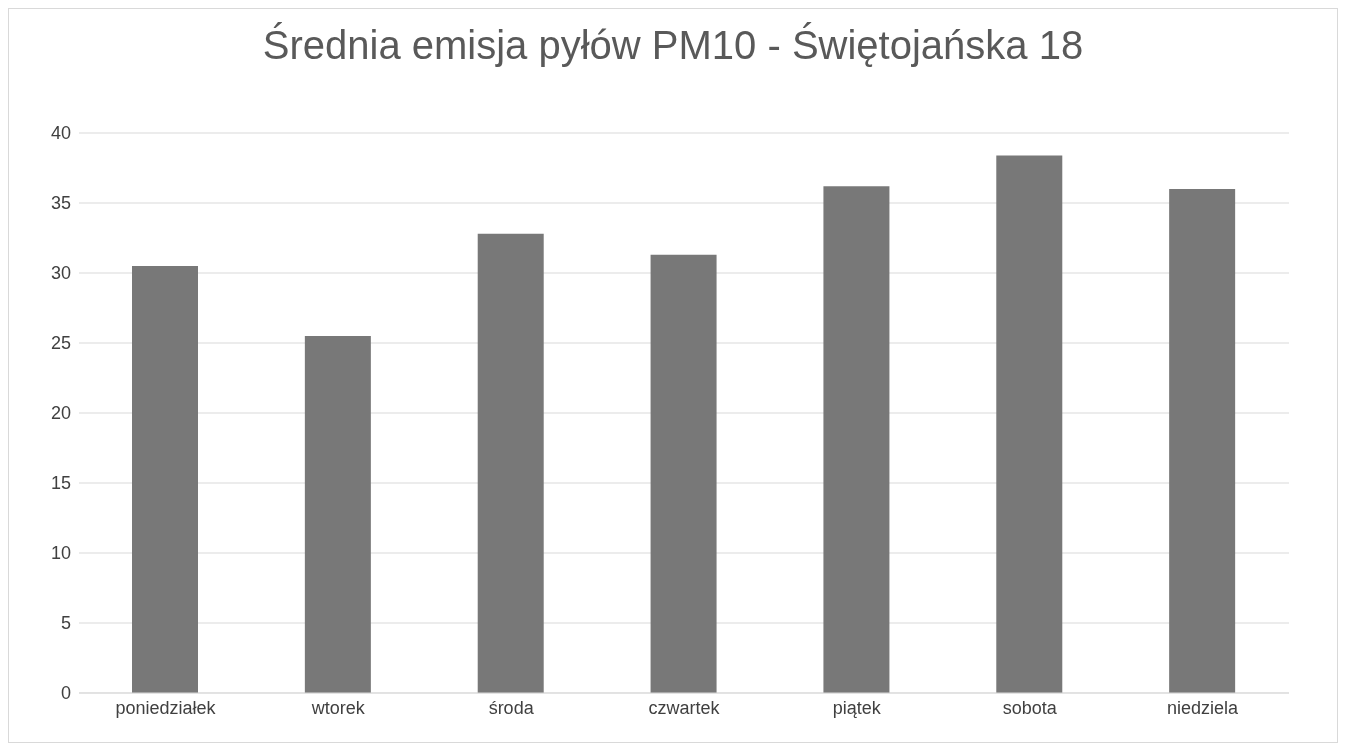 This screenshot has width=1348, height=753. I want to click on x-tick-label: niedziela, so click(1203, 707).